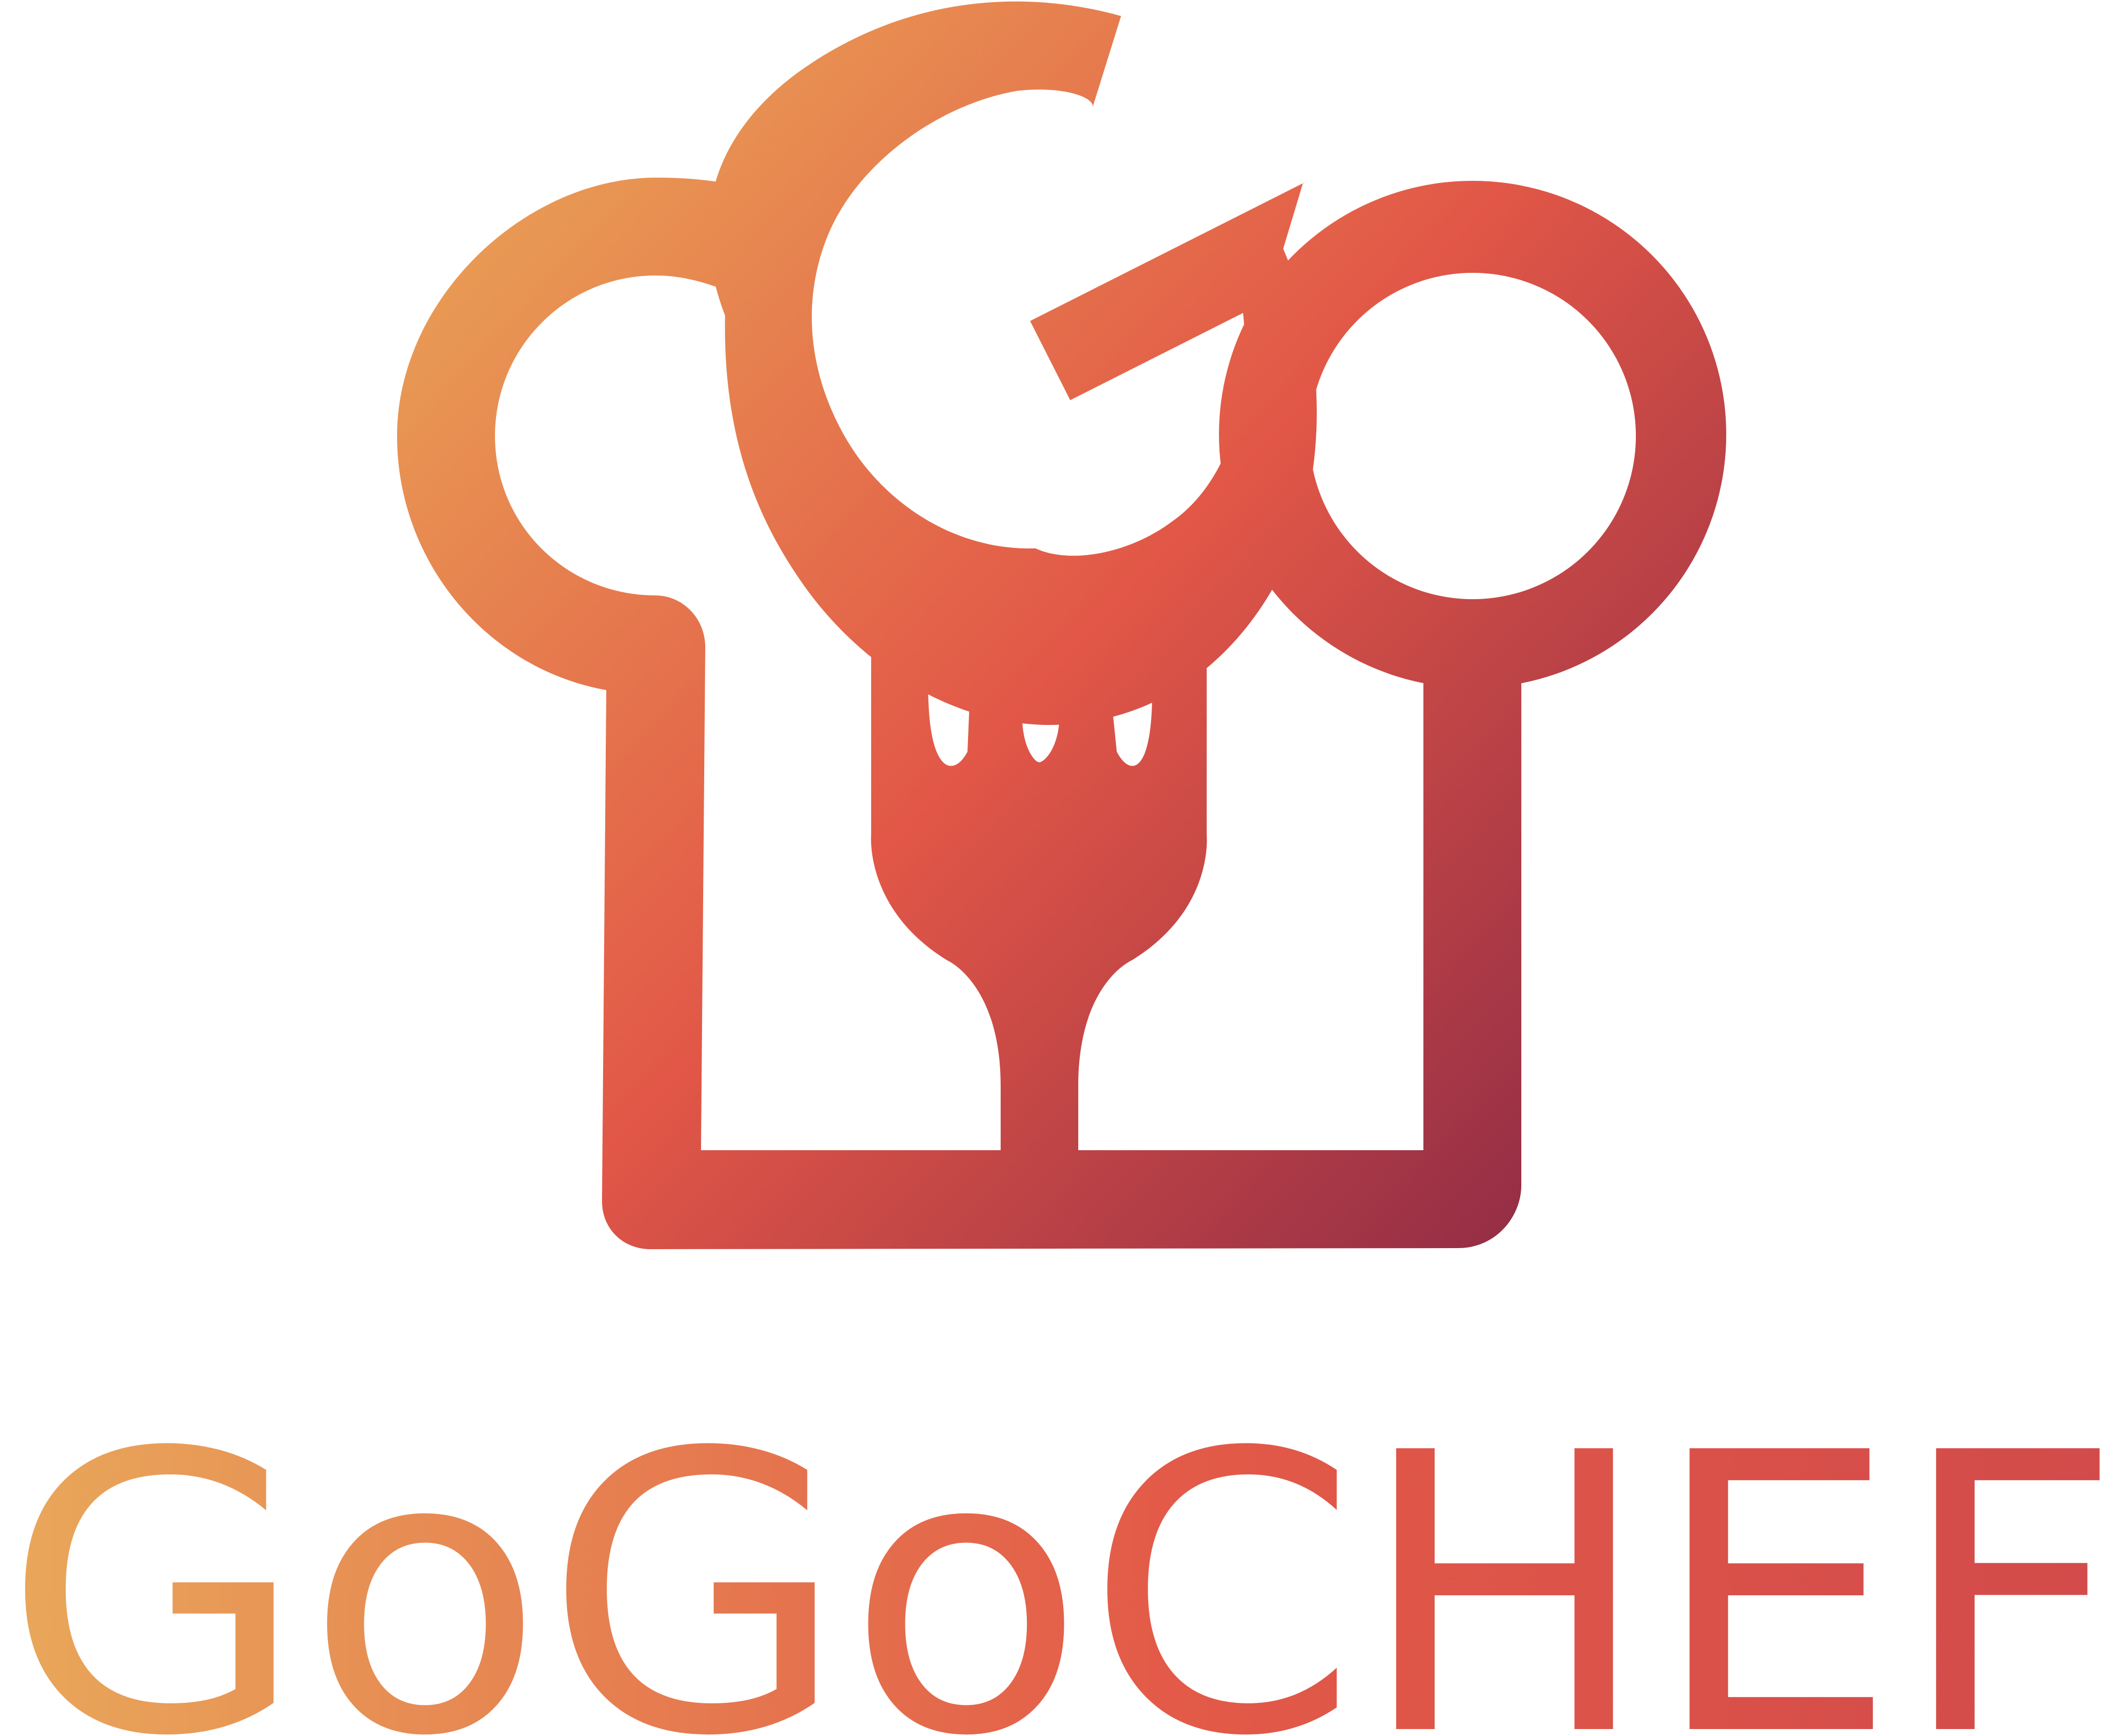 Image resolution: width=2126 pixels, height=1736 pixels. I want to click on hat-right-ring, so click(1472, 434).